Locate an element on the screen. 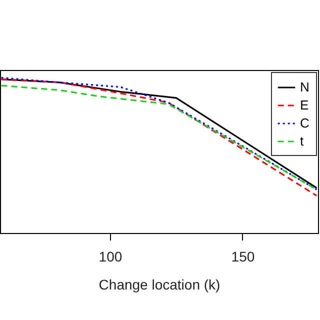 The image size is (320, 320). legend-label: N is located at coordinates (305, 87).